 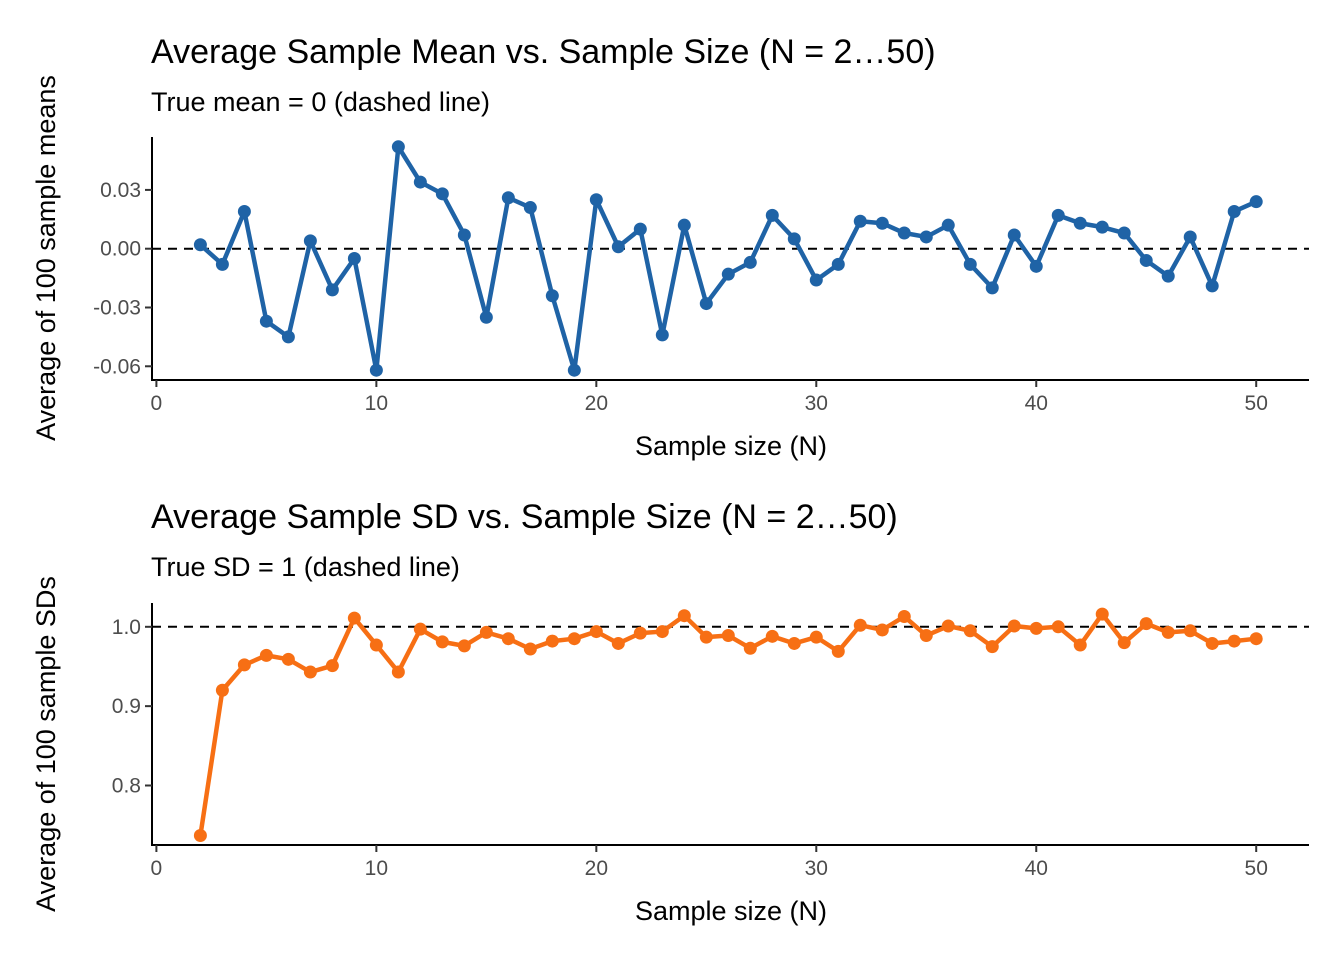 I want to click on x-tick-label: 40, so click(x=1036, y=868).